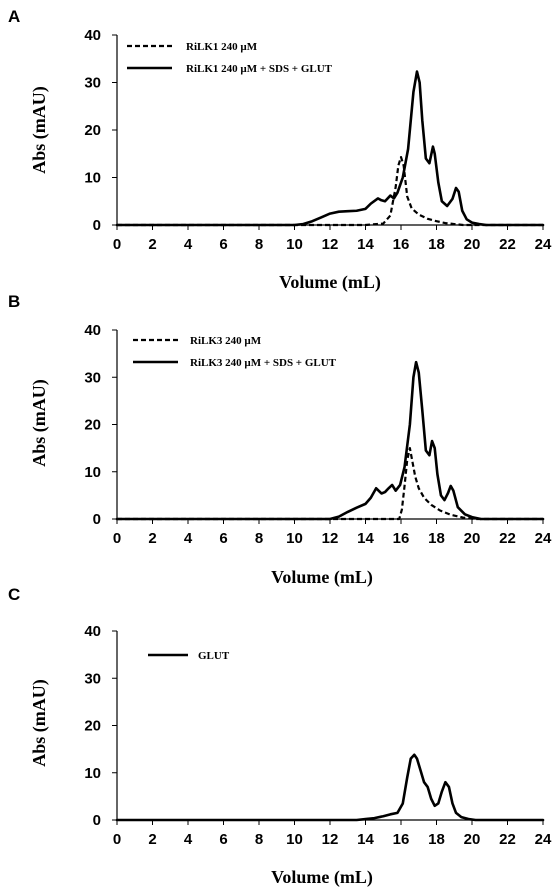  I want to click on x-axis-title-a: Volume (mL), so click(330, 282).